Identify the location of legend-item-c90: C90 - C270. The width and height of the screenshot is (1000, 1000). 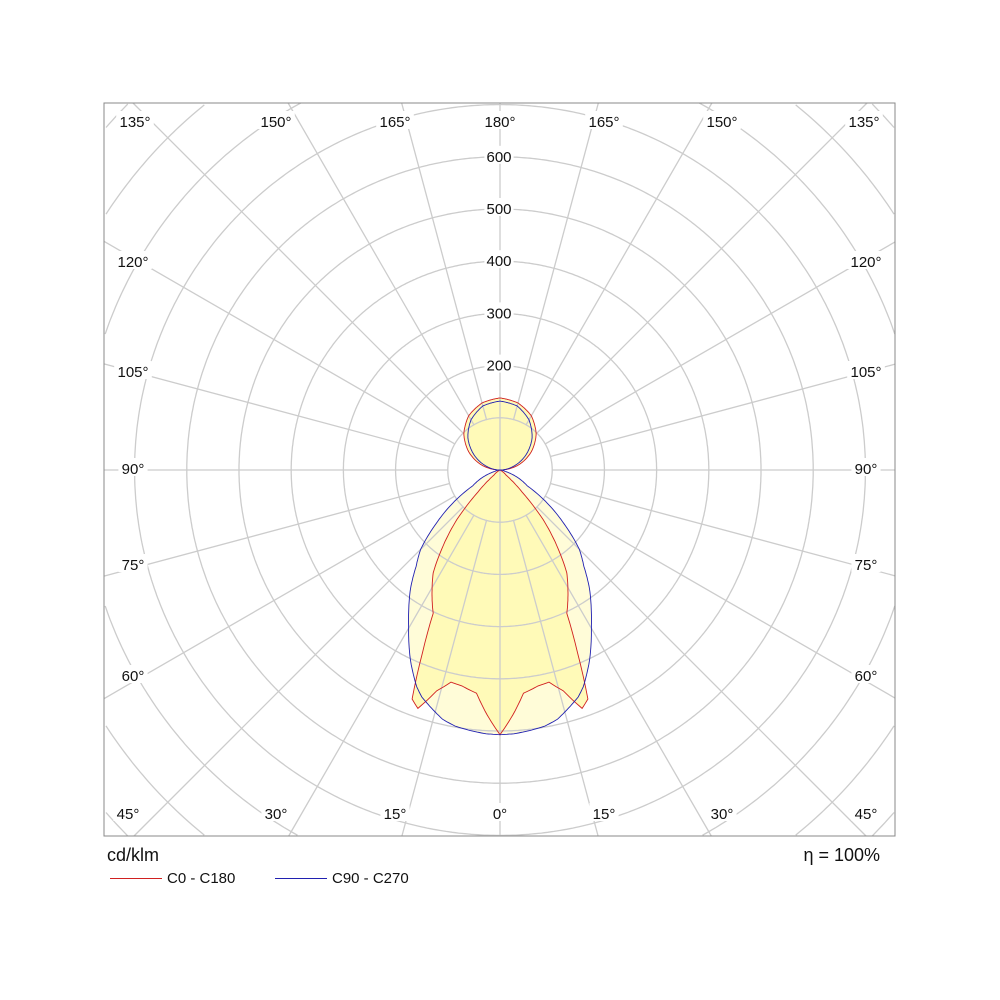
(342, 878).